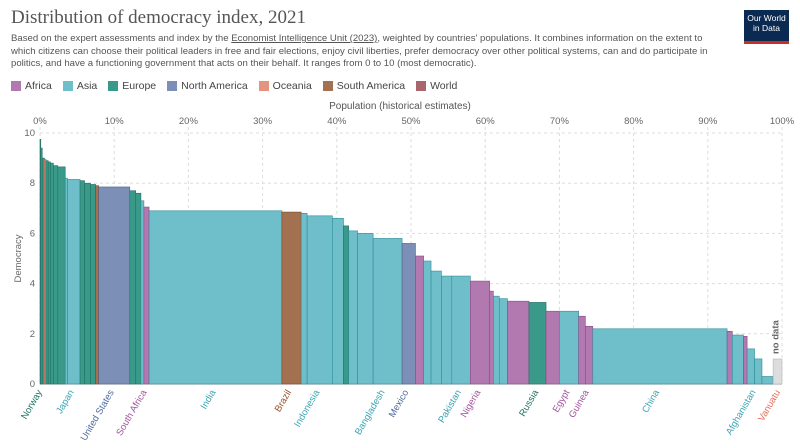 The width and height of the screenshot is (800, 448). What do you see at coordinates (411, 121) in the screenshot?
I see `x-tick-label: 50%` at bounding box center [411, 121].